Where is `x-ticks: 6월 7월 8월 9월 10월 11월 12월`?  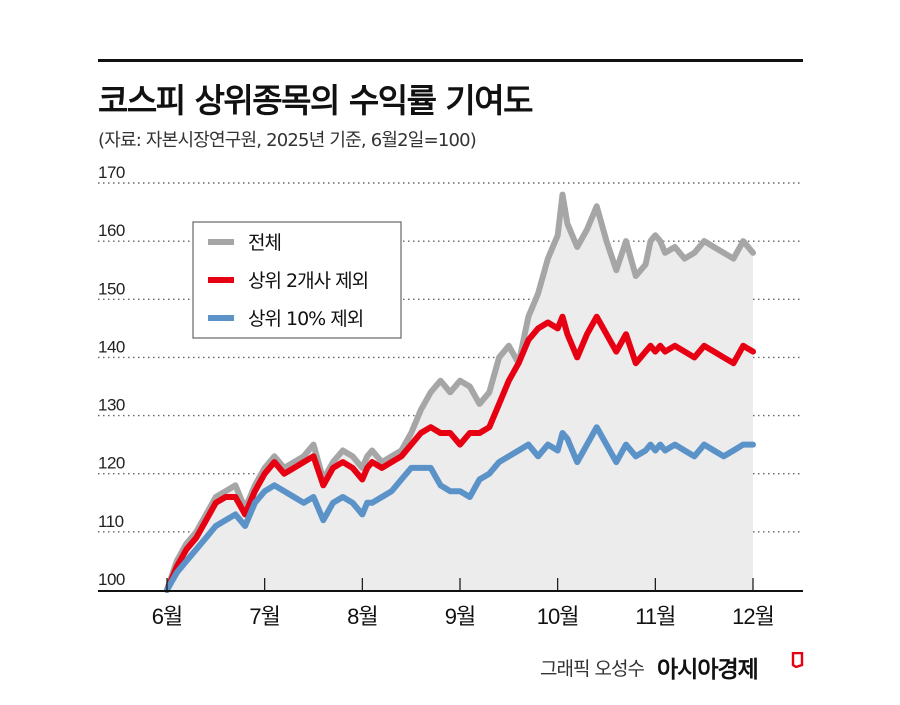
x-ticks: 6월 7월 8월 9월 10월 11월 12월 is located at coordinates (463, 603).